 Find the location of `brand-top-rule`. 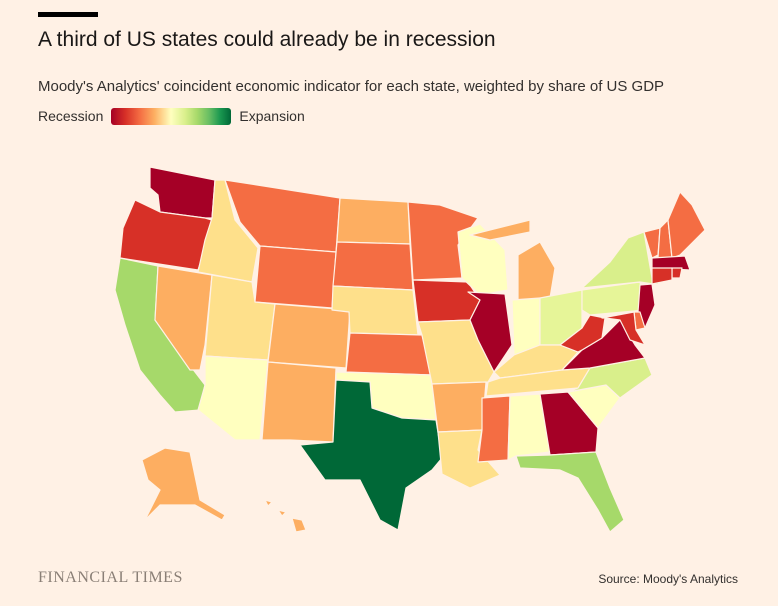

brand-top-rule is located at coordinates (68, 14).